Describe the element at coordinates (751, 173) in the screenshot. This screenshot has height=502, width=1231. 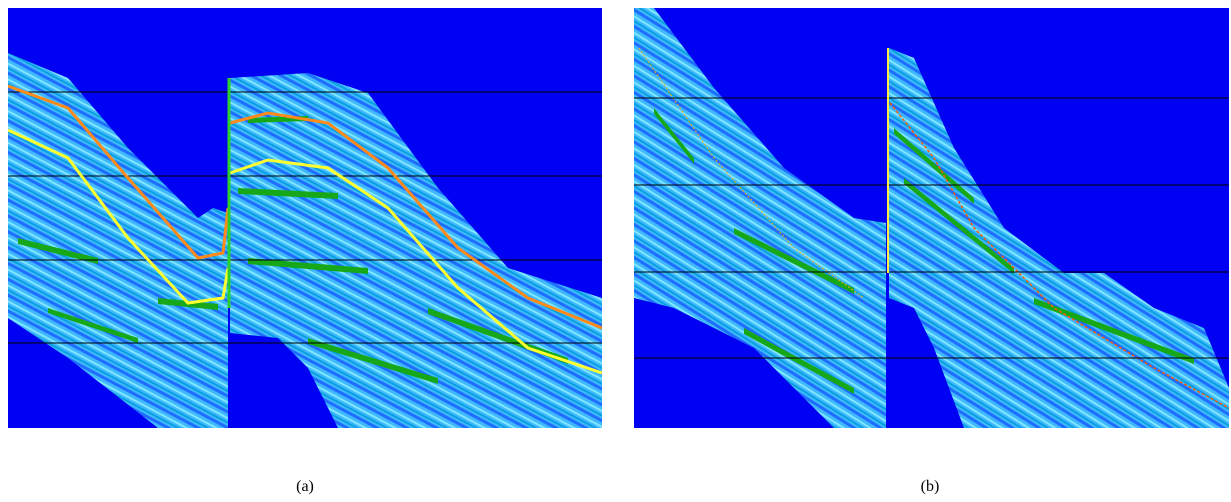
I see `horizon-trace` at that location.